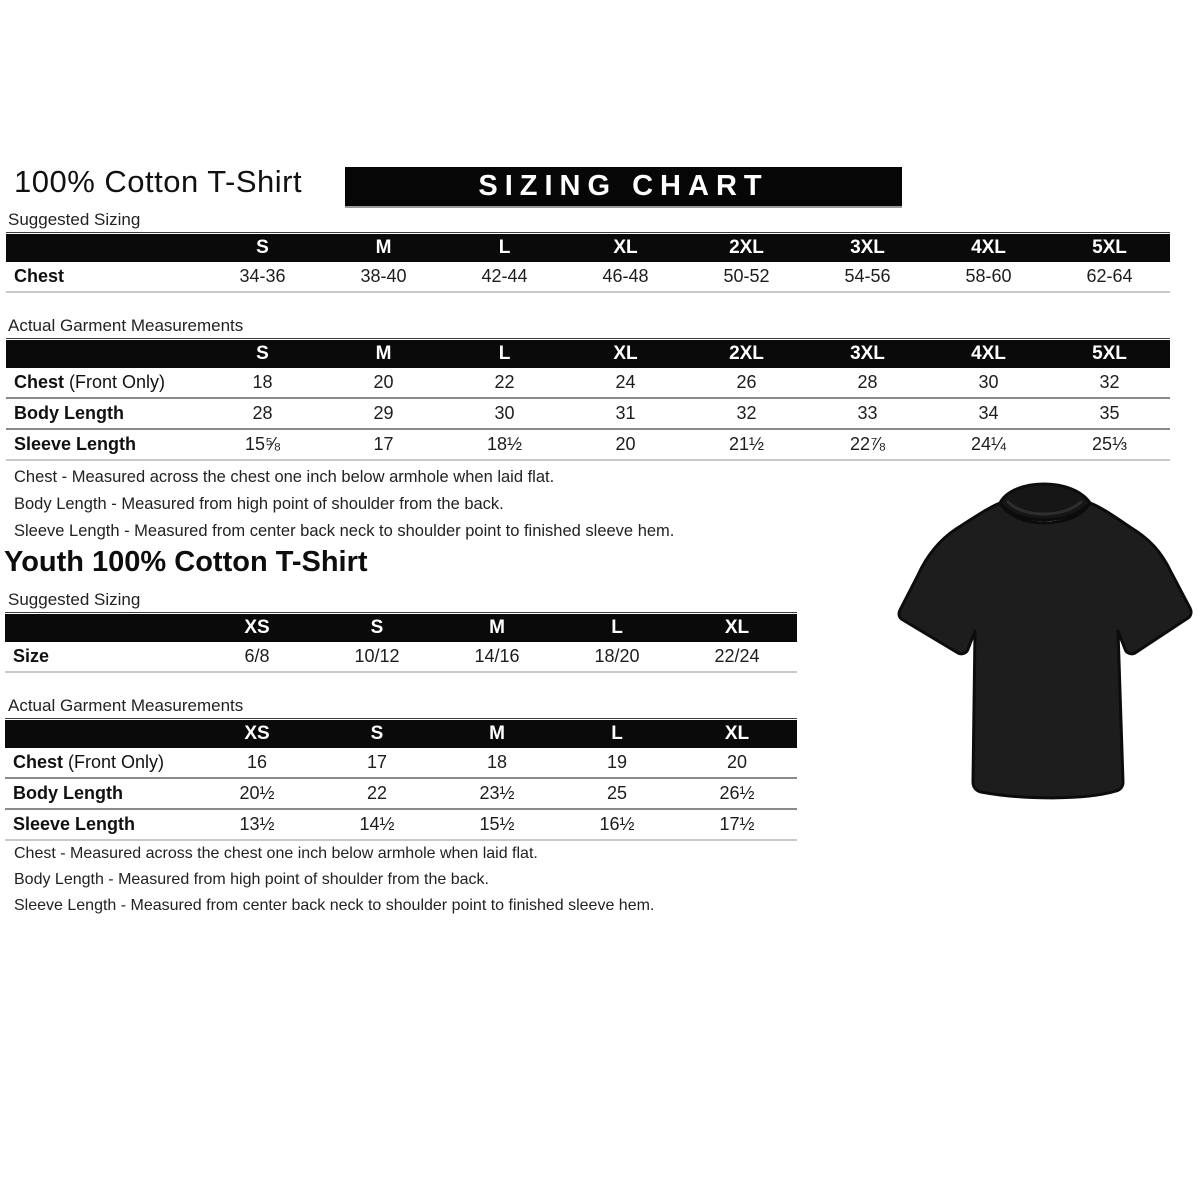 This screenshot has width=1200, height=1200. Describe the element at coordinates (746, 413) in the screenshot. I see `body-length-value: 32` at that location.